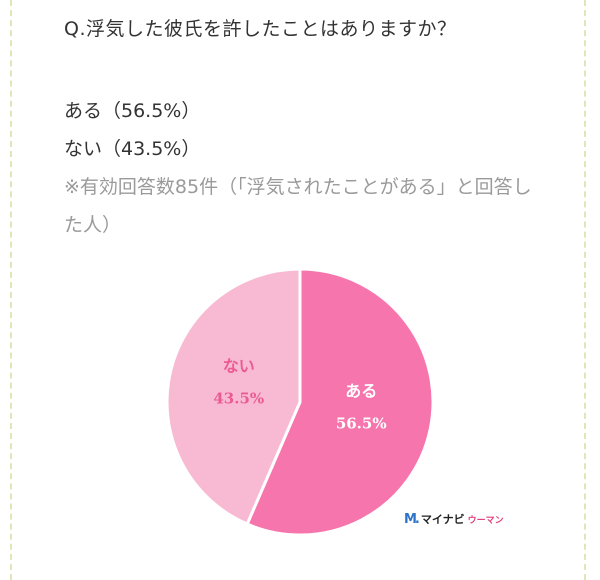 The width and height of the screenshot is (600, 580). What do you see at coordinates (132, 111) in the screenshot?
I see `answer-aru: ある（56.5%）` at bounding box center [132, 111].